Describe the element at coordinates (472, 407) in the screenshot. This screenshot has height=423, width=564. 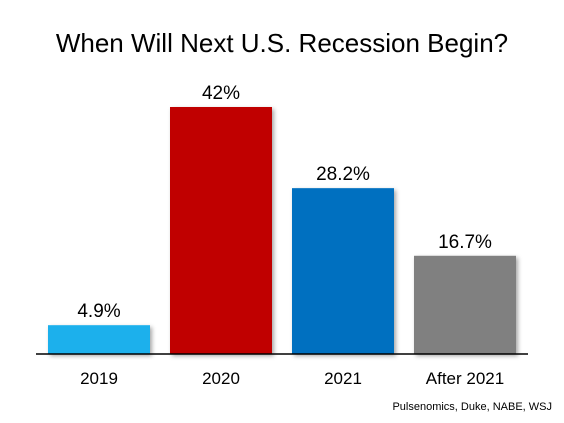
I see `source-note: Pulsenomics, Duke, NABE, WSJ` at that location.